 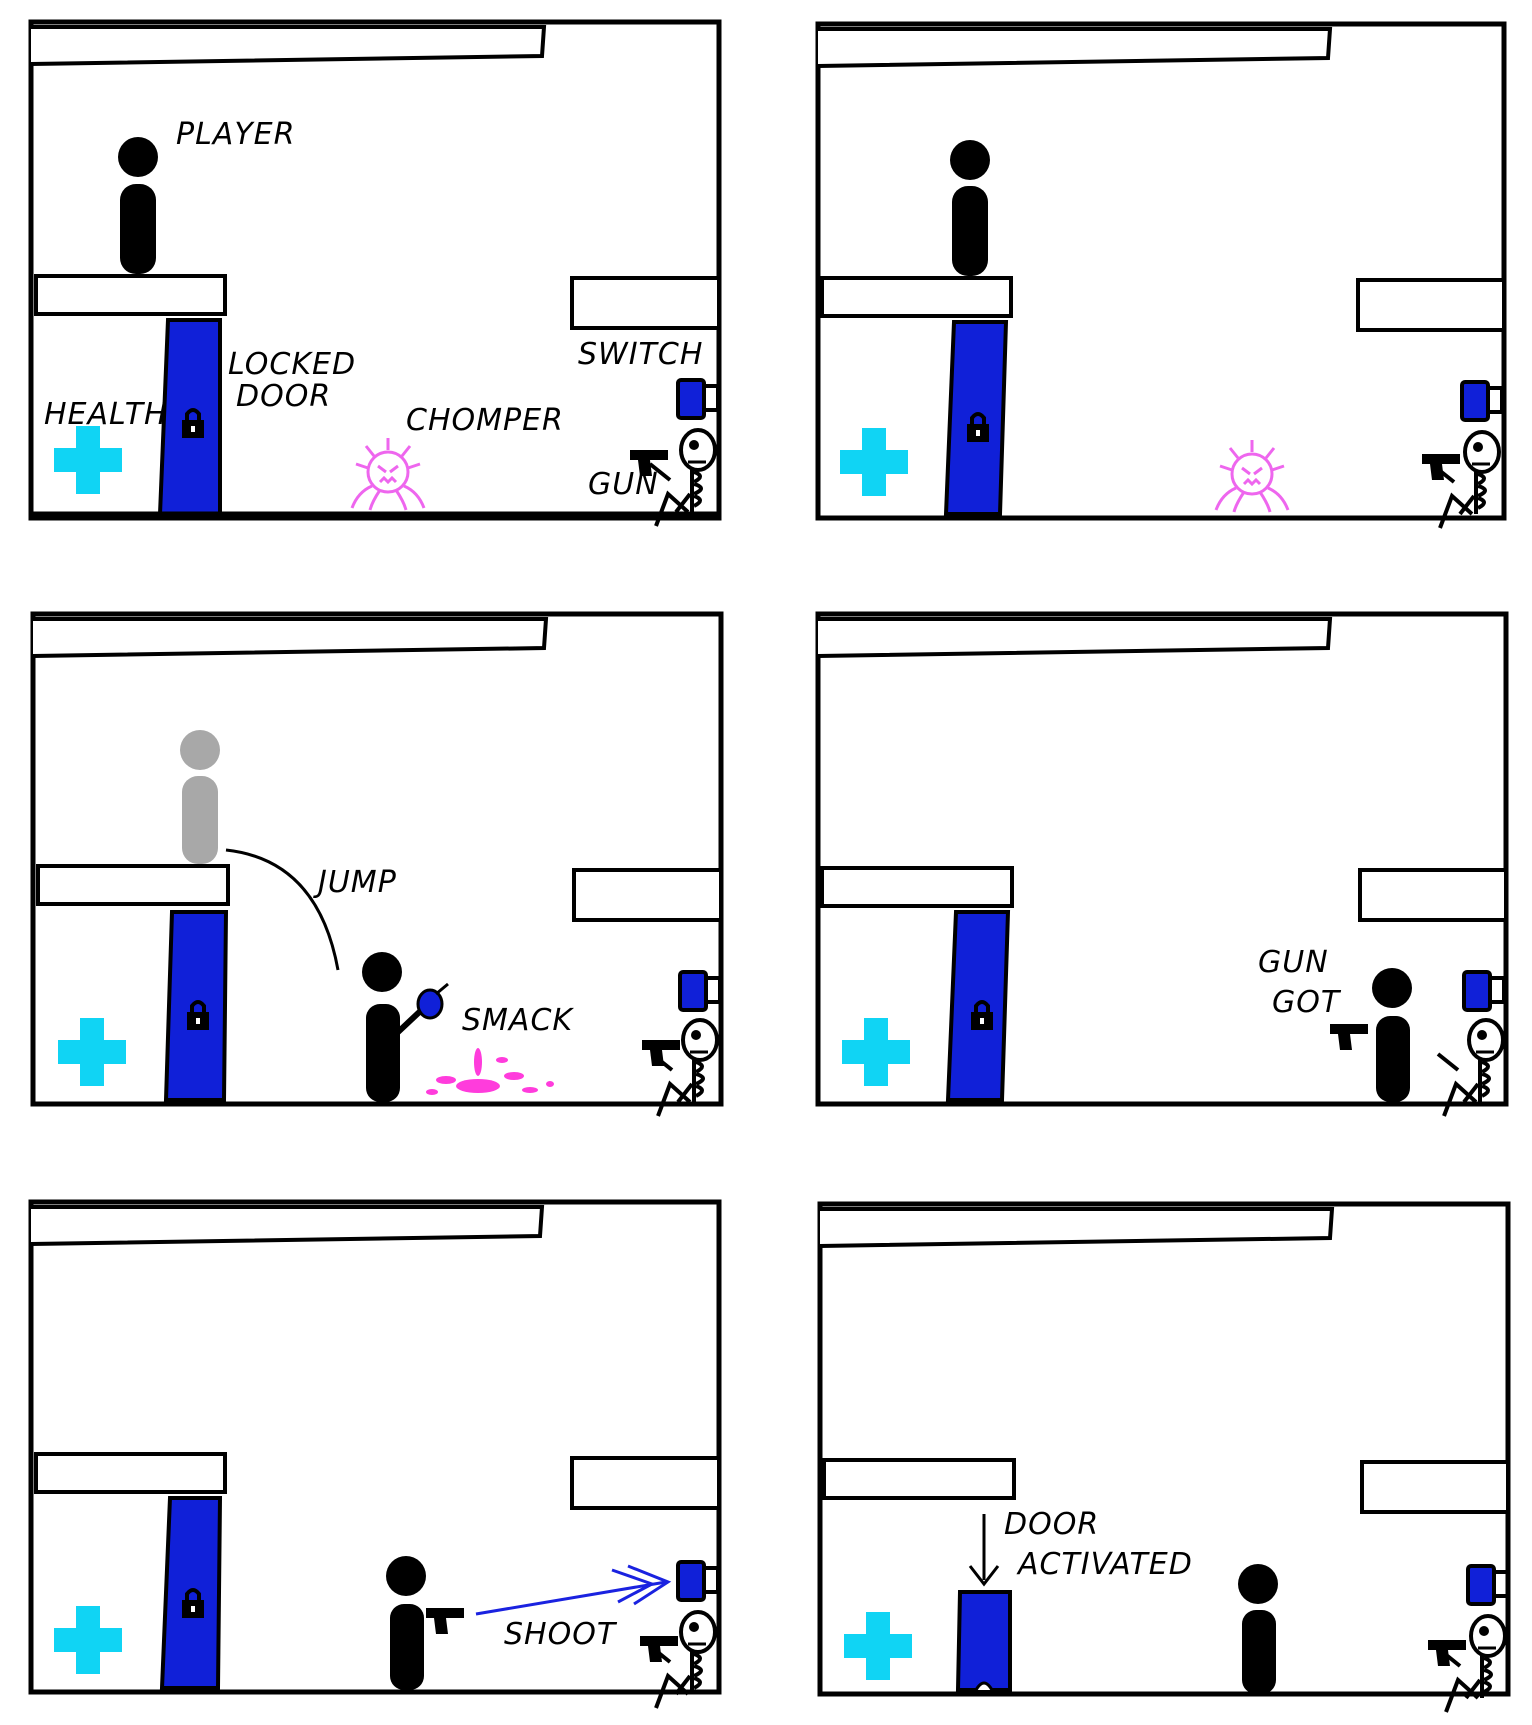 I want to click on label-door-activated-1: DOOR, so click(x=1051, y=1524).